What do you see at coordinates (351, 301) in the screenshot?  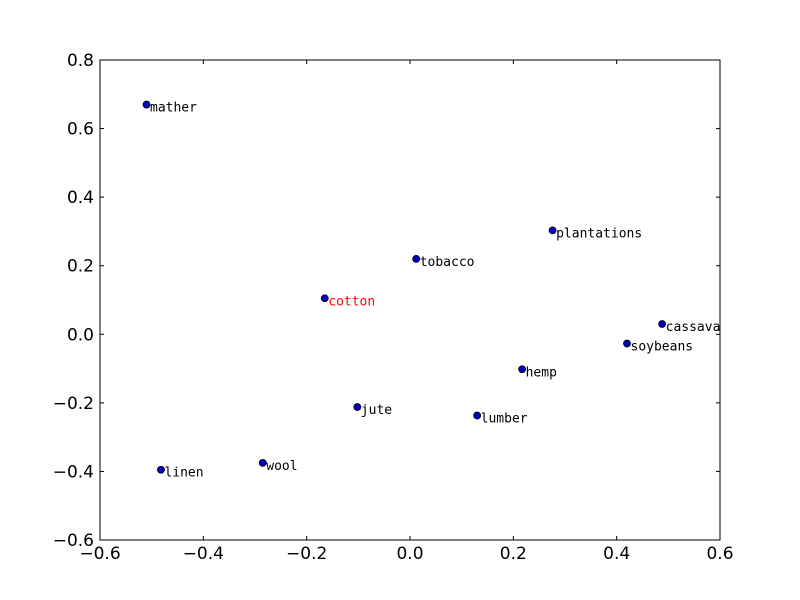 I see `data-label-cotton: cotton` at bounding box center [351, 301].